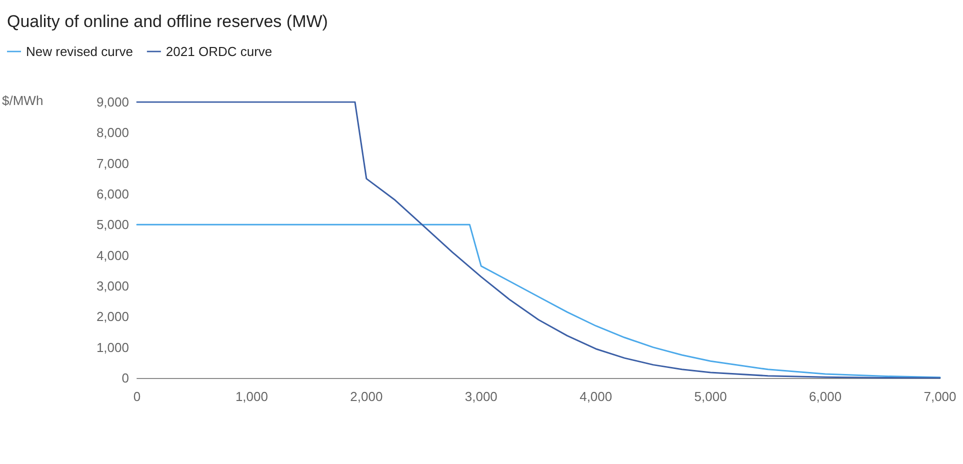  I want to click on y-tick-label: 5,000, so click(112, 224).